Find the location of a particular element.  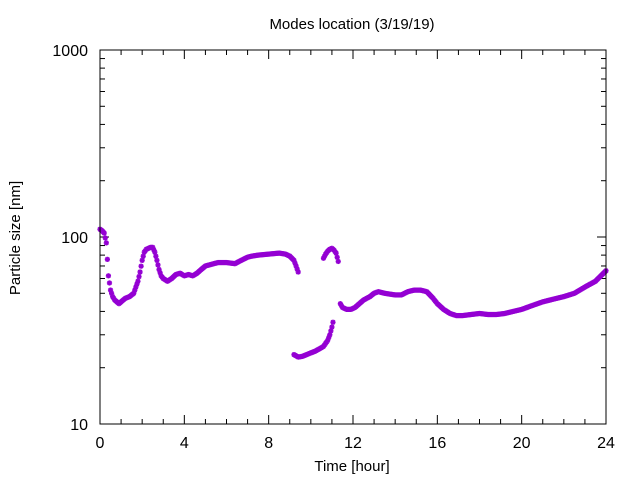

x-tick-label: 0 is located at coordinates (100, 443).